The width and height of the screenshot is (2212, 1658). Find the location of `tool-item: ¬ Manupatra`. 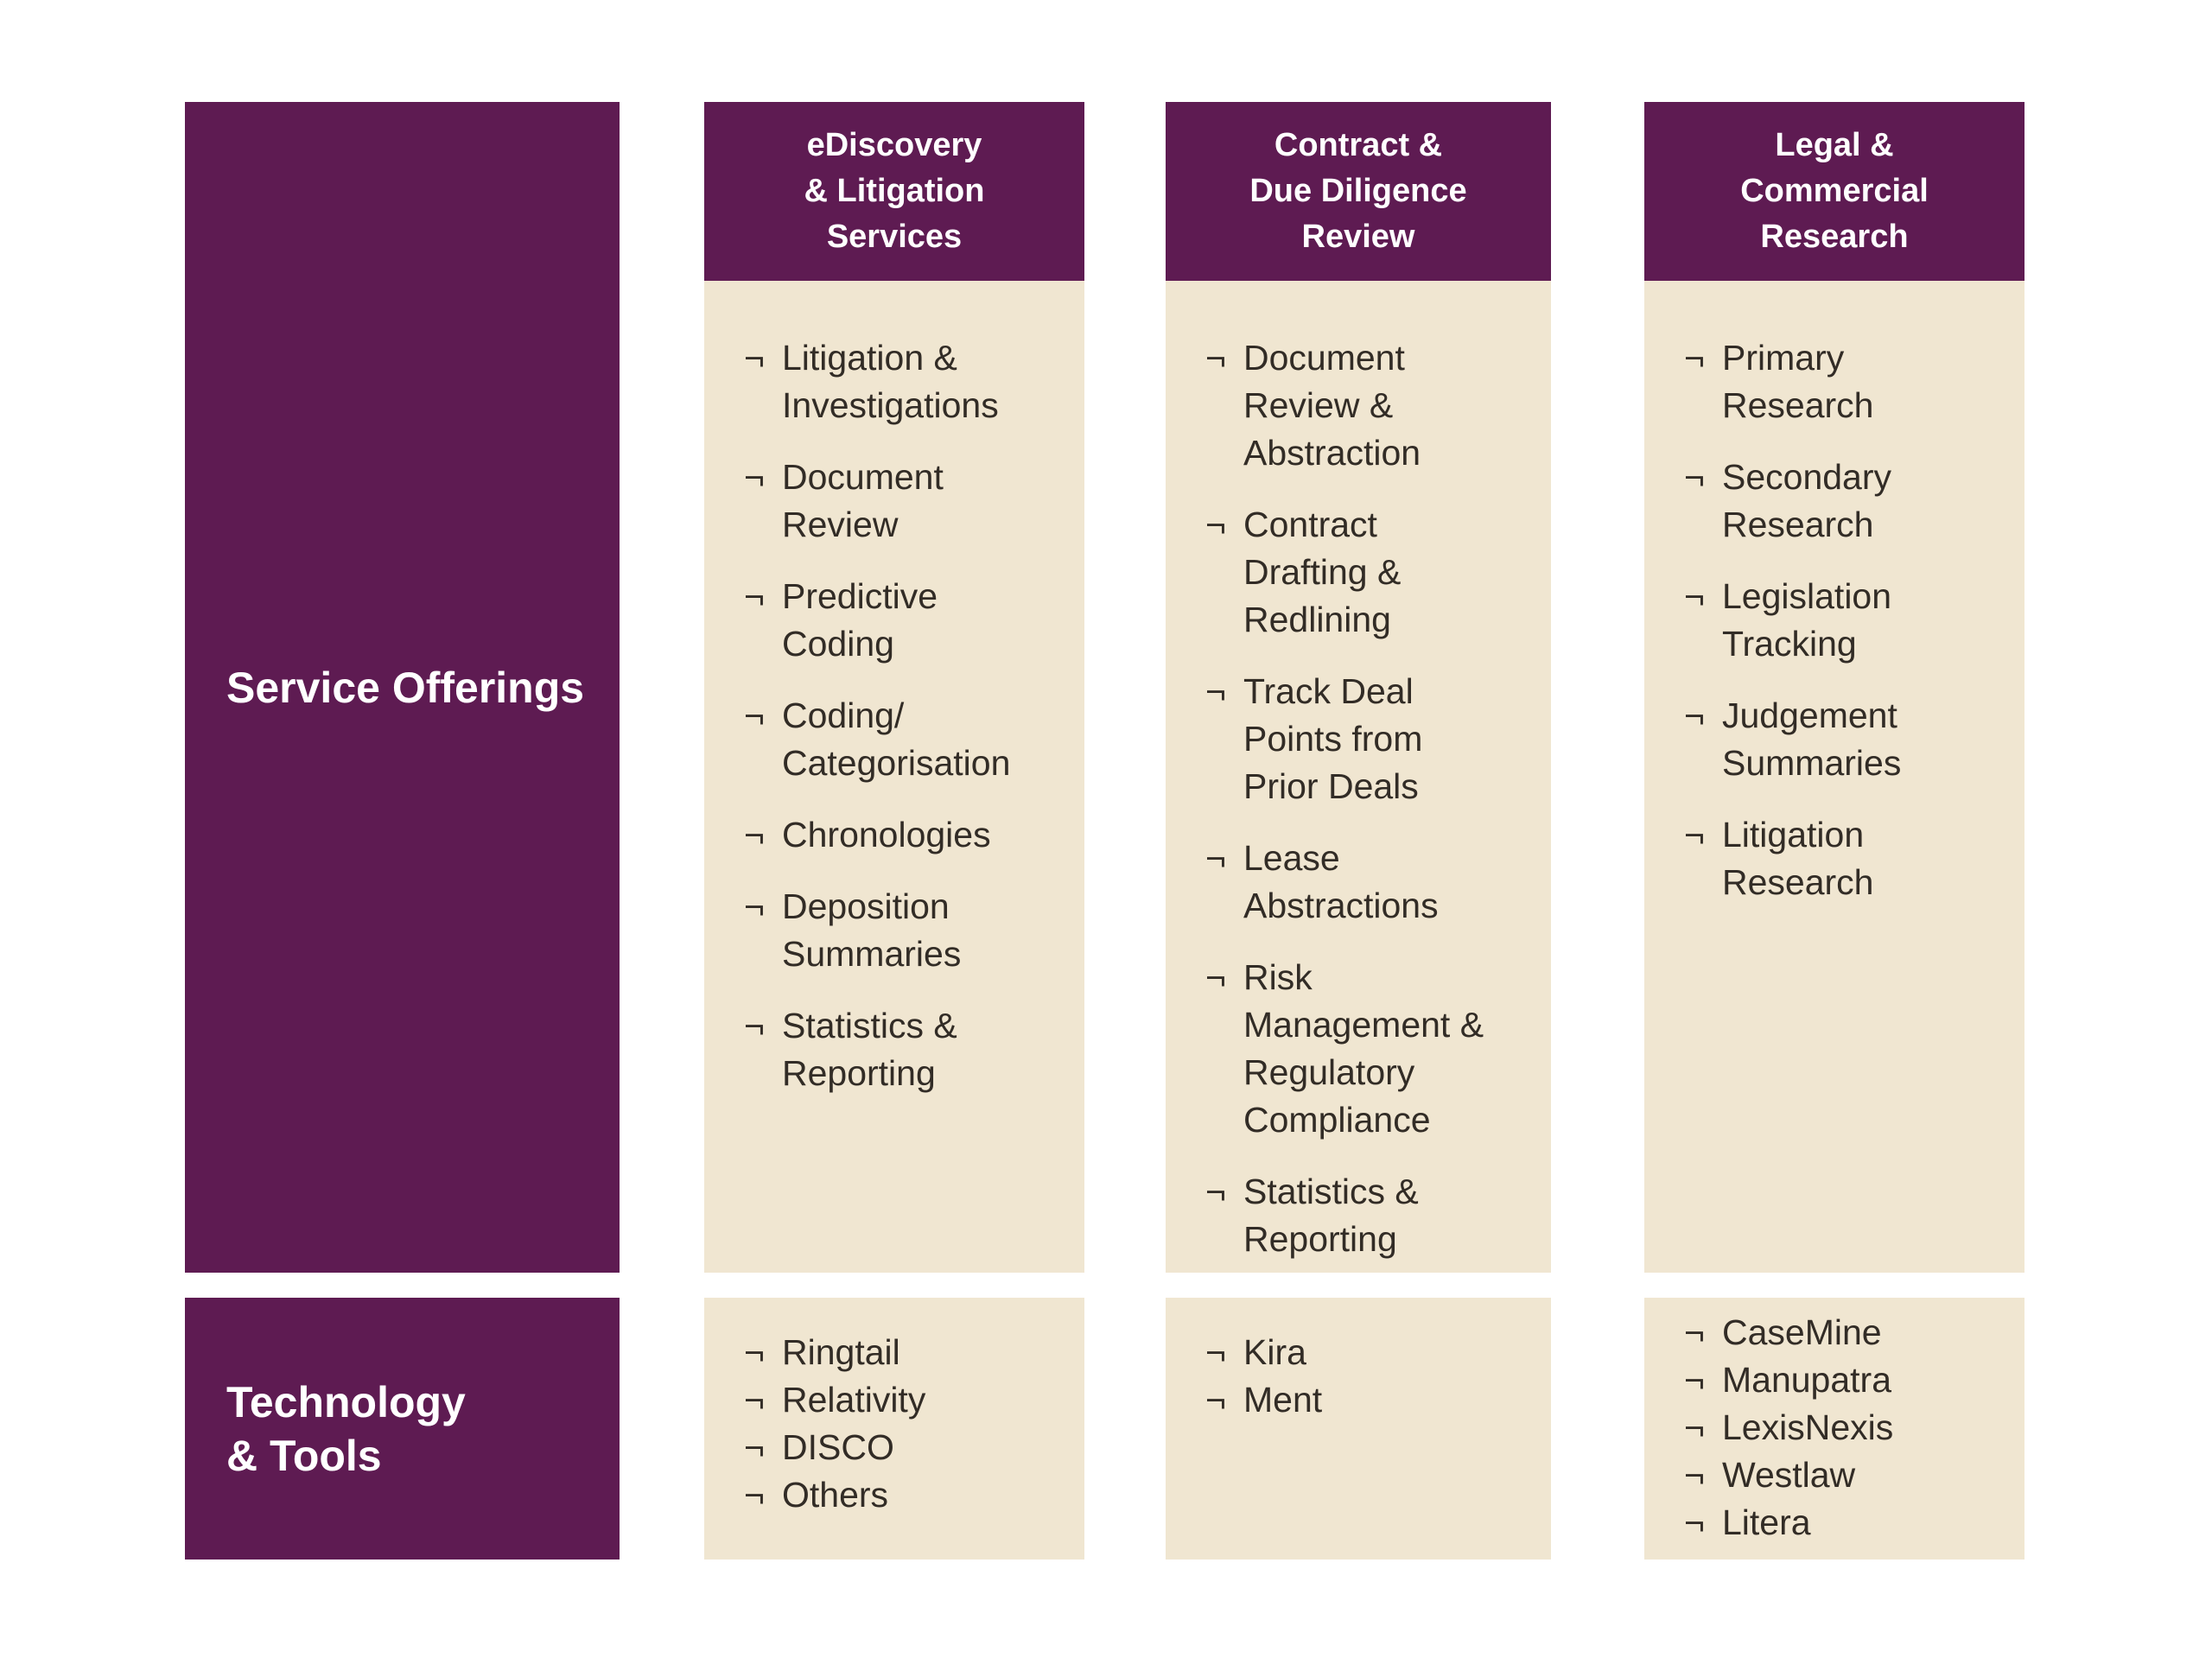

tool-item: ¬ Manupatra is located at coordinates (1843, 1380).